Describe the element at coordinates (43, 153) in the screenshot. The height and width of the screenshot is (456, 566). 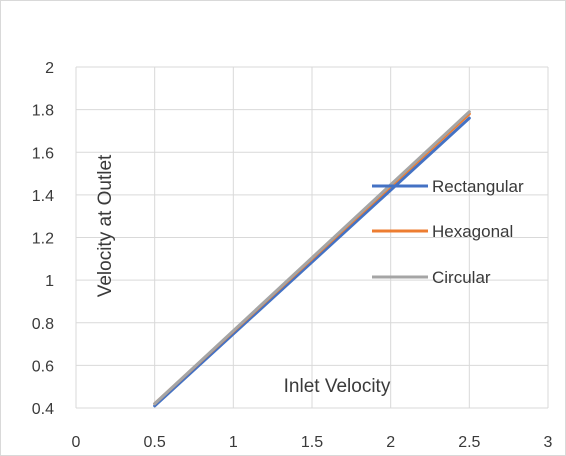
I see `y-tick-label: 1.6` at that location.